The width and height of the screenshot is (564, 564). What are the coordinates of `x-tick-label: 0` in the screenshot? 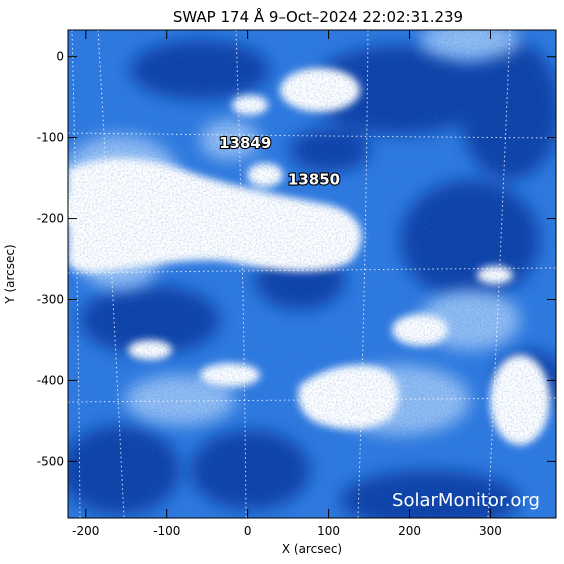 It's located at (248, 531).